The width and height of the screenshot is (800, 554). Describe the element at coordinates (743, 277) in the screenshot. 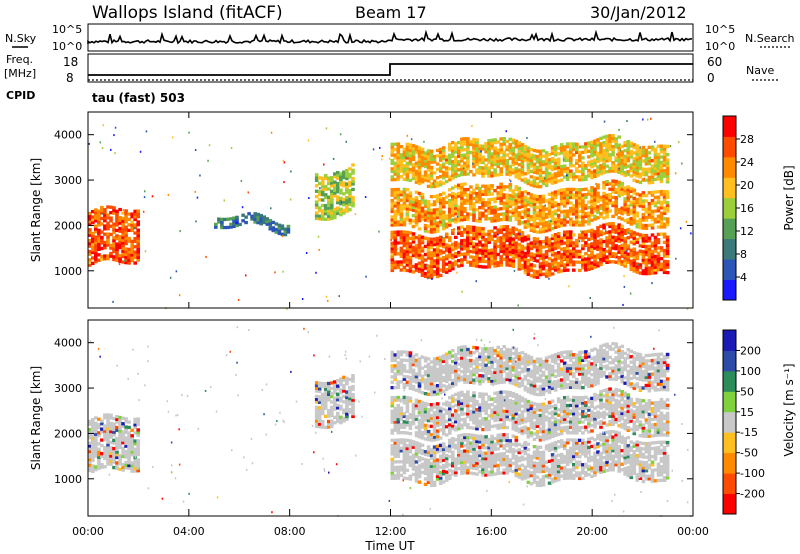

I see `colorbar-tick-label: 4` at that location.